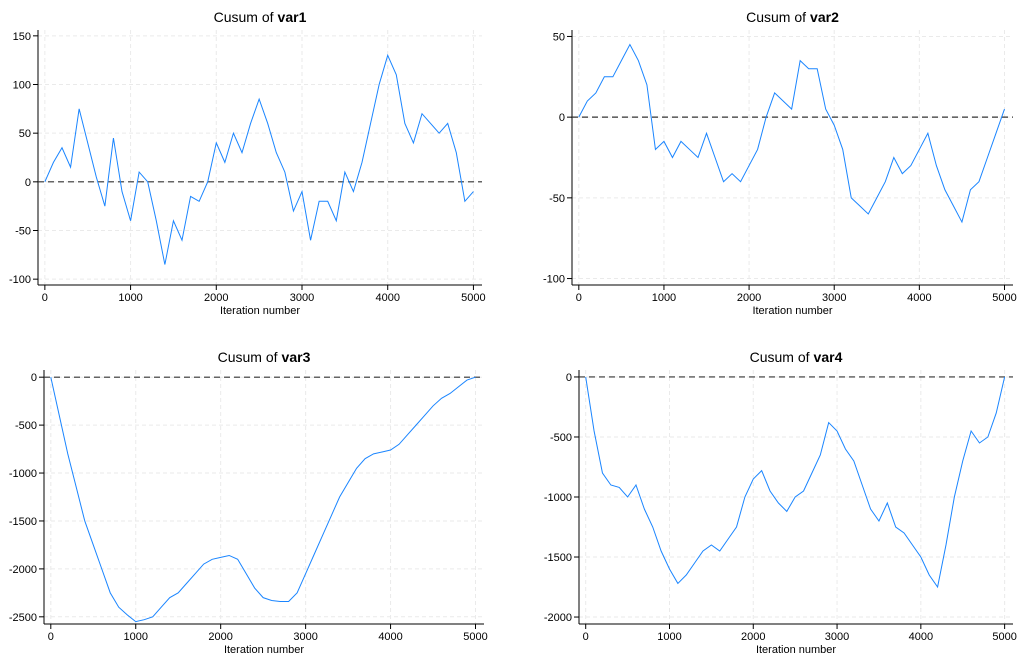 The width and height of the screenshot is (1021, 663). What do you see at coordinates (22, 86) in the screenshot?
I see `y-tick-label: 100` at bounding box center [22, 86].